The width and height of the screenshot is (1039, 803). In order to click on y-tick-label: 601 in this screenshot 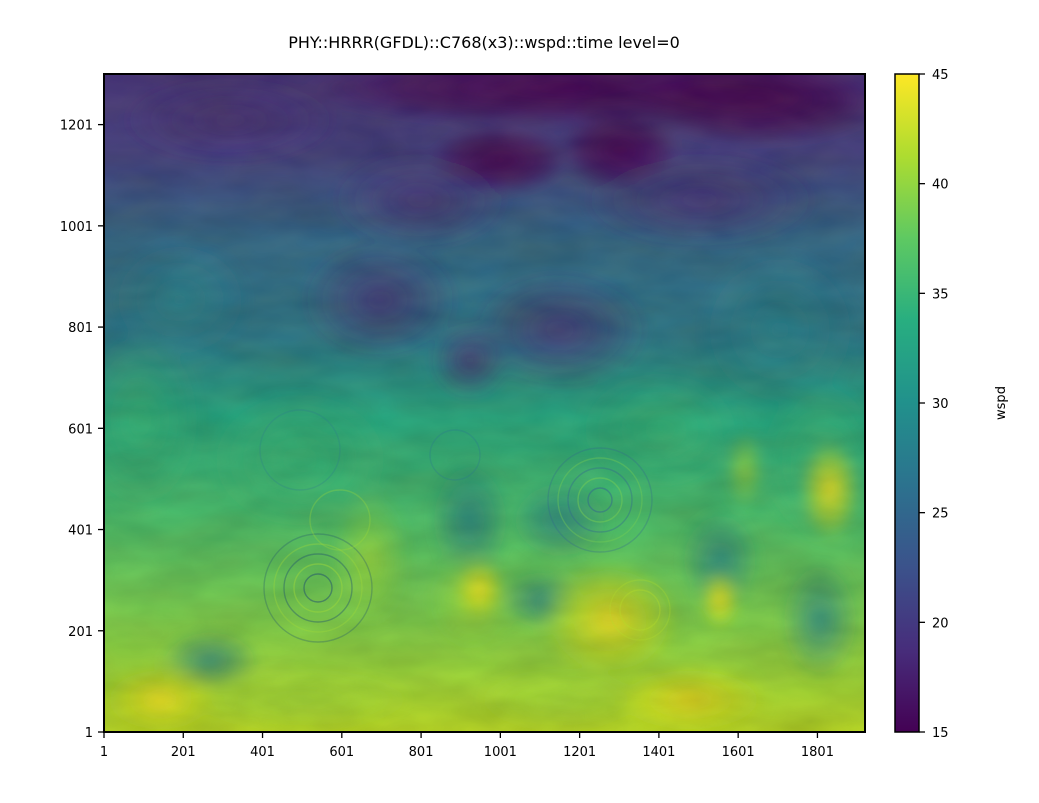, I will do `click(80, 429)`.